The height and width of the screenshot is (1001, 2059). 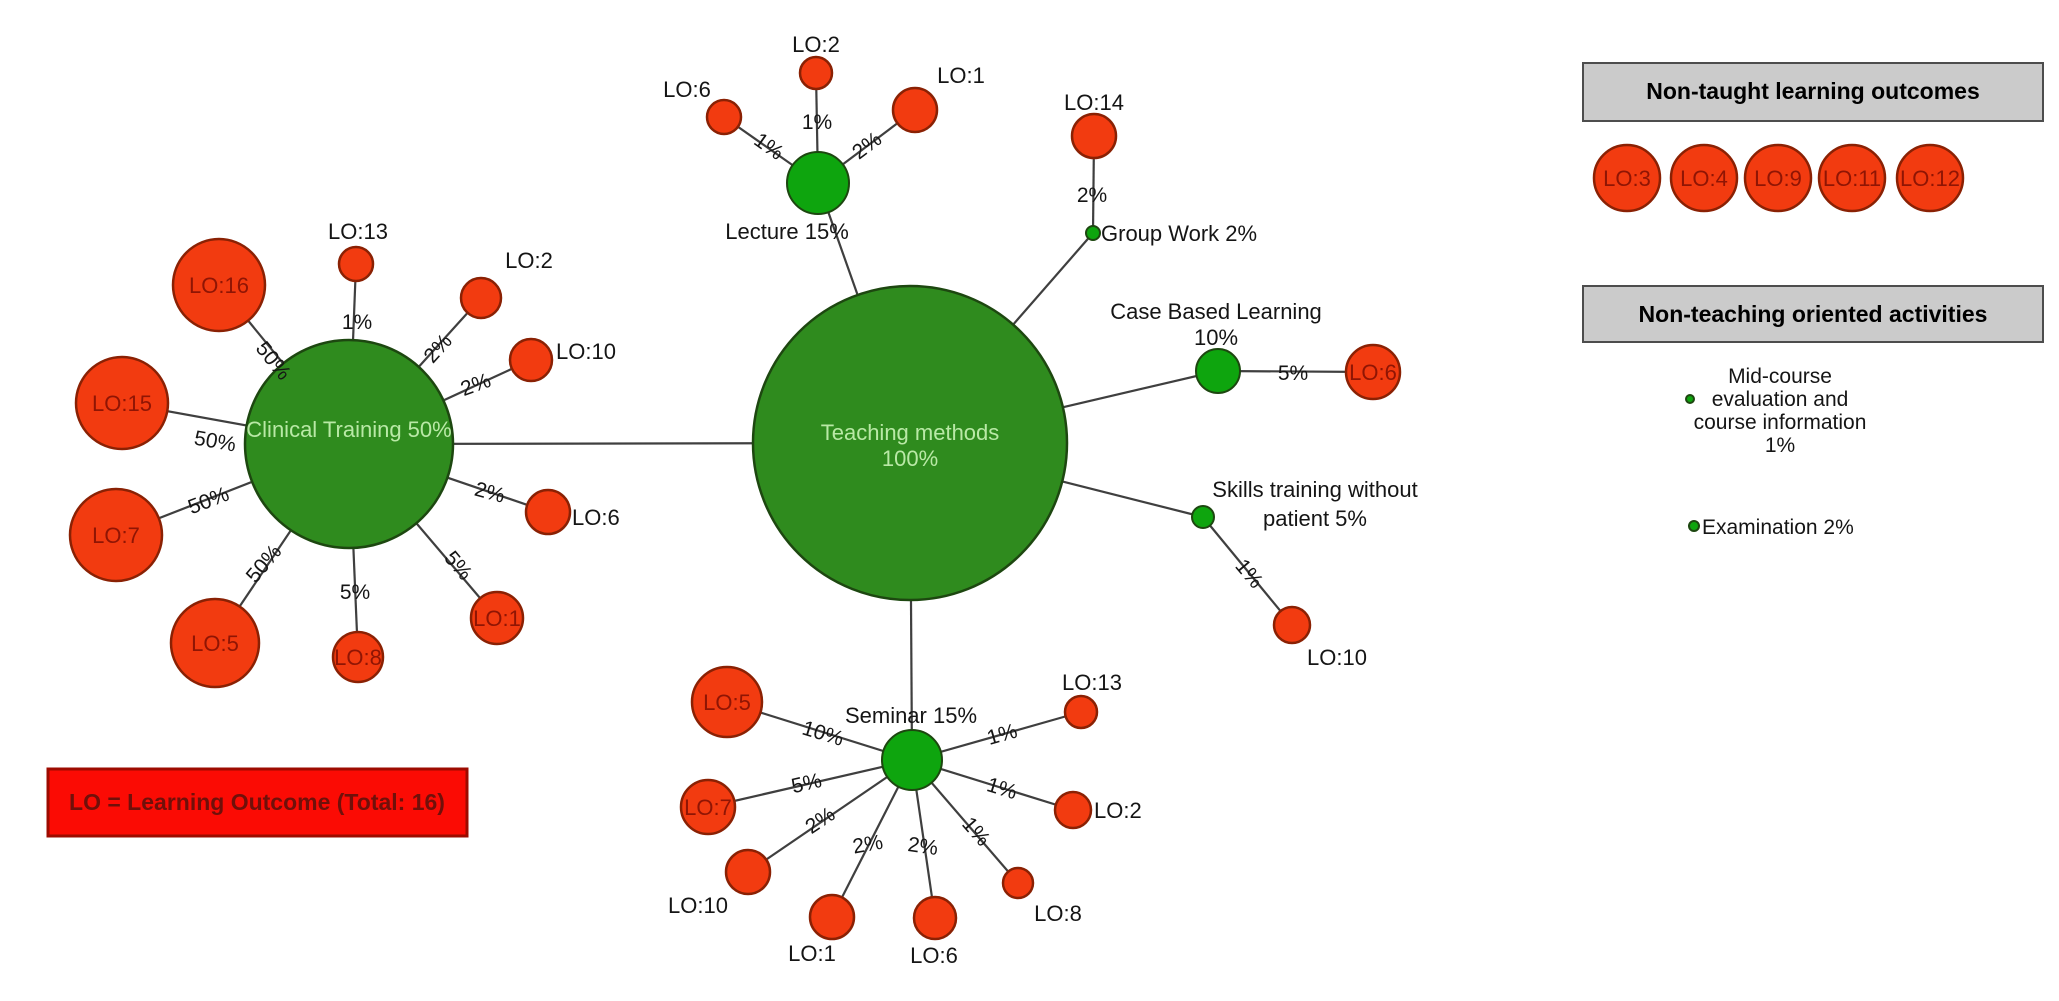 I want to click on label-l1: LO:1, so click(x=961, y=75).